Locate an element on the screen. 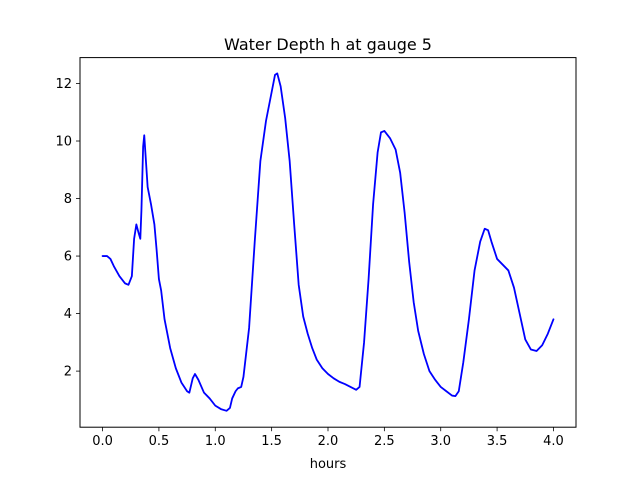 This screenshot has width=640, height=480. x-tick-label: 3.0 is located at coordinates (440, 441).